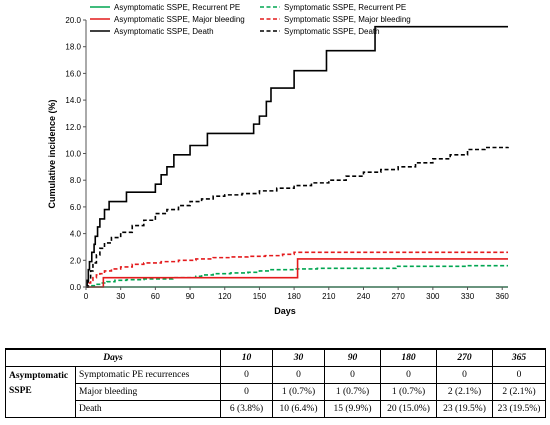  I want to click on x-tick-label: 330, so click(468, 296).